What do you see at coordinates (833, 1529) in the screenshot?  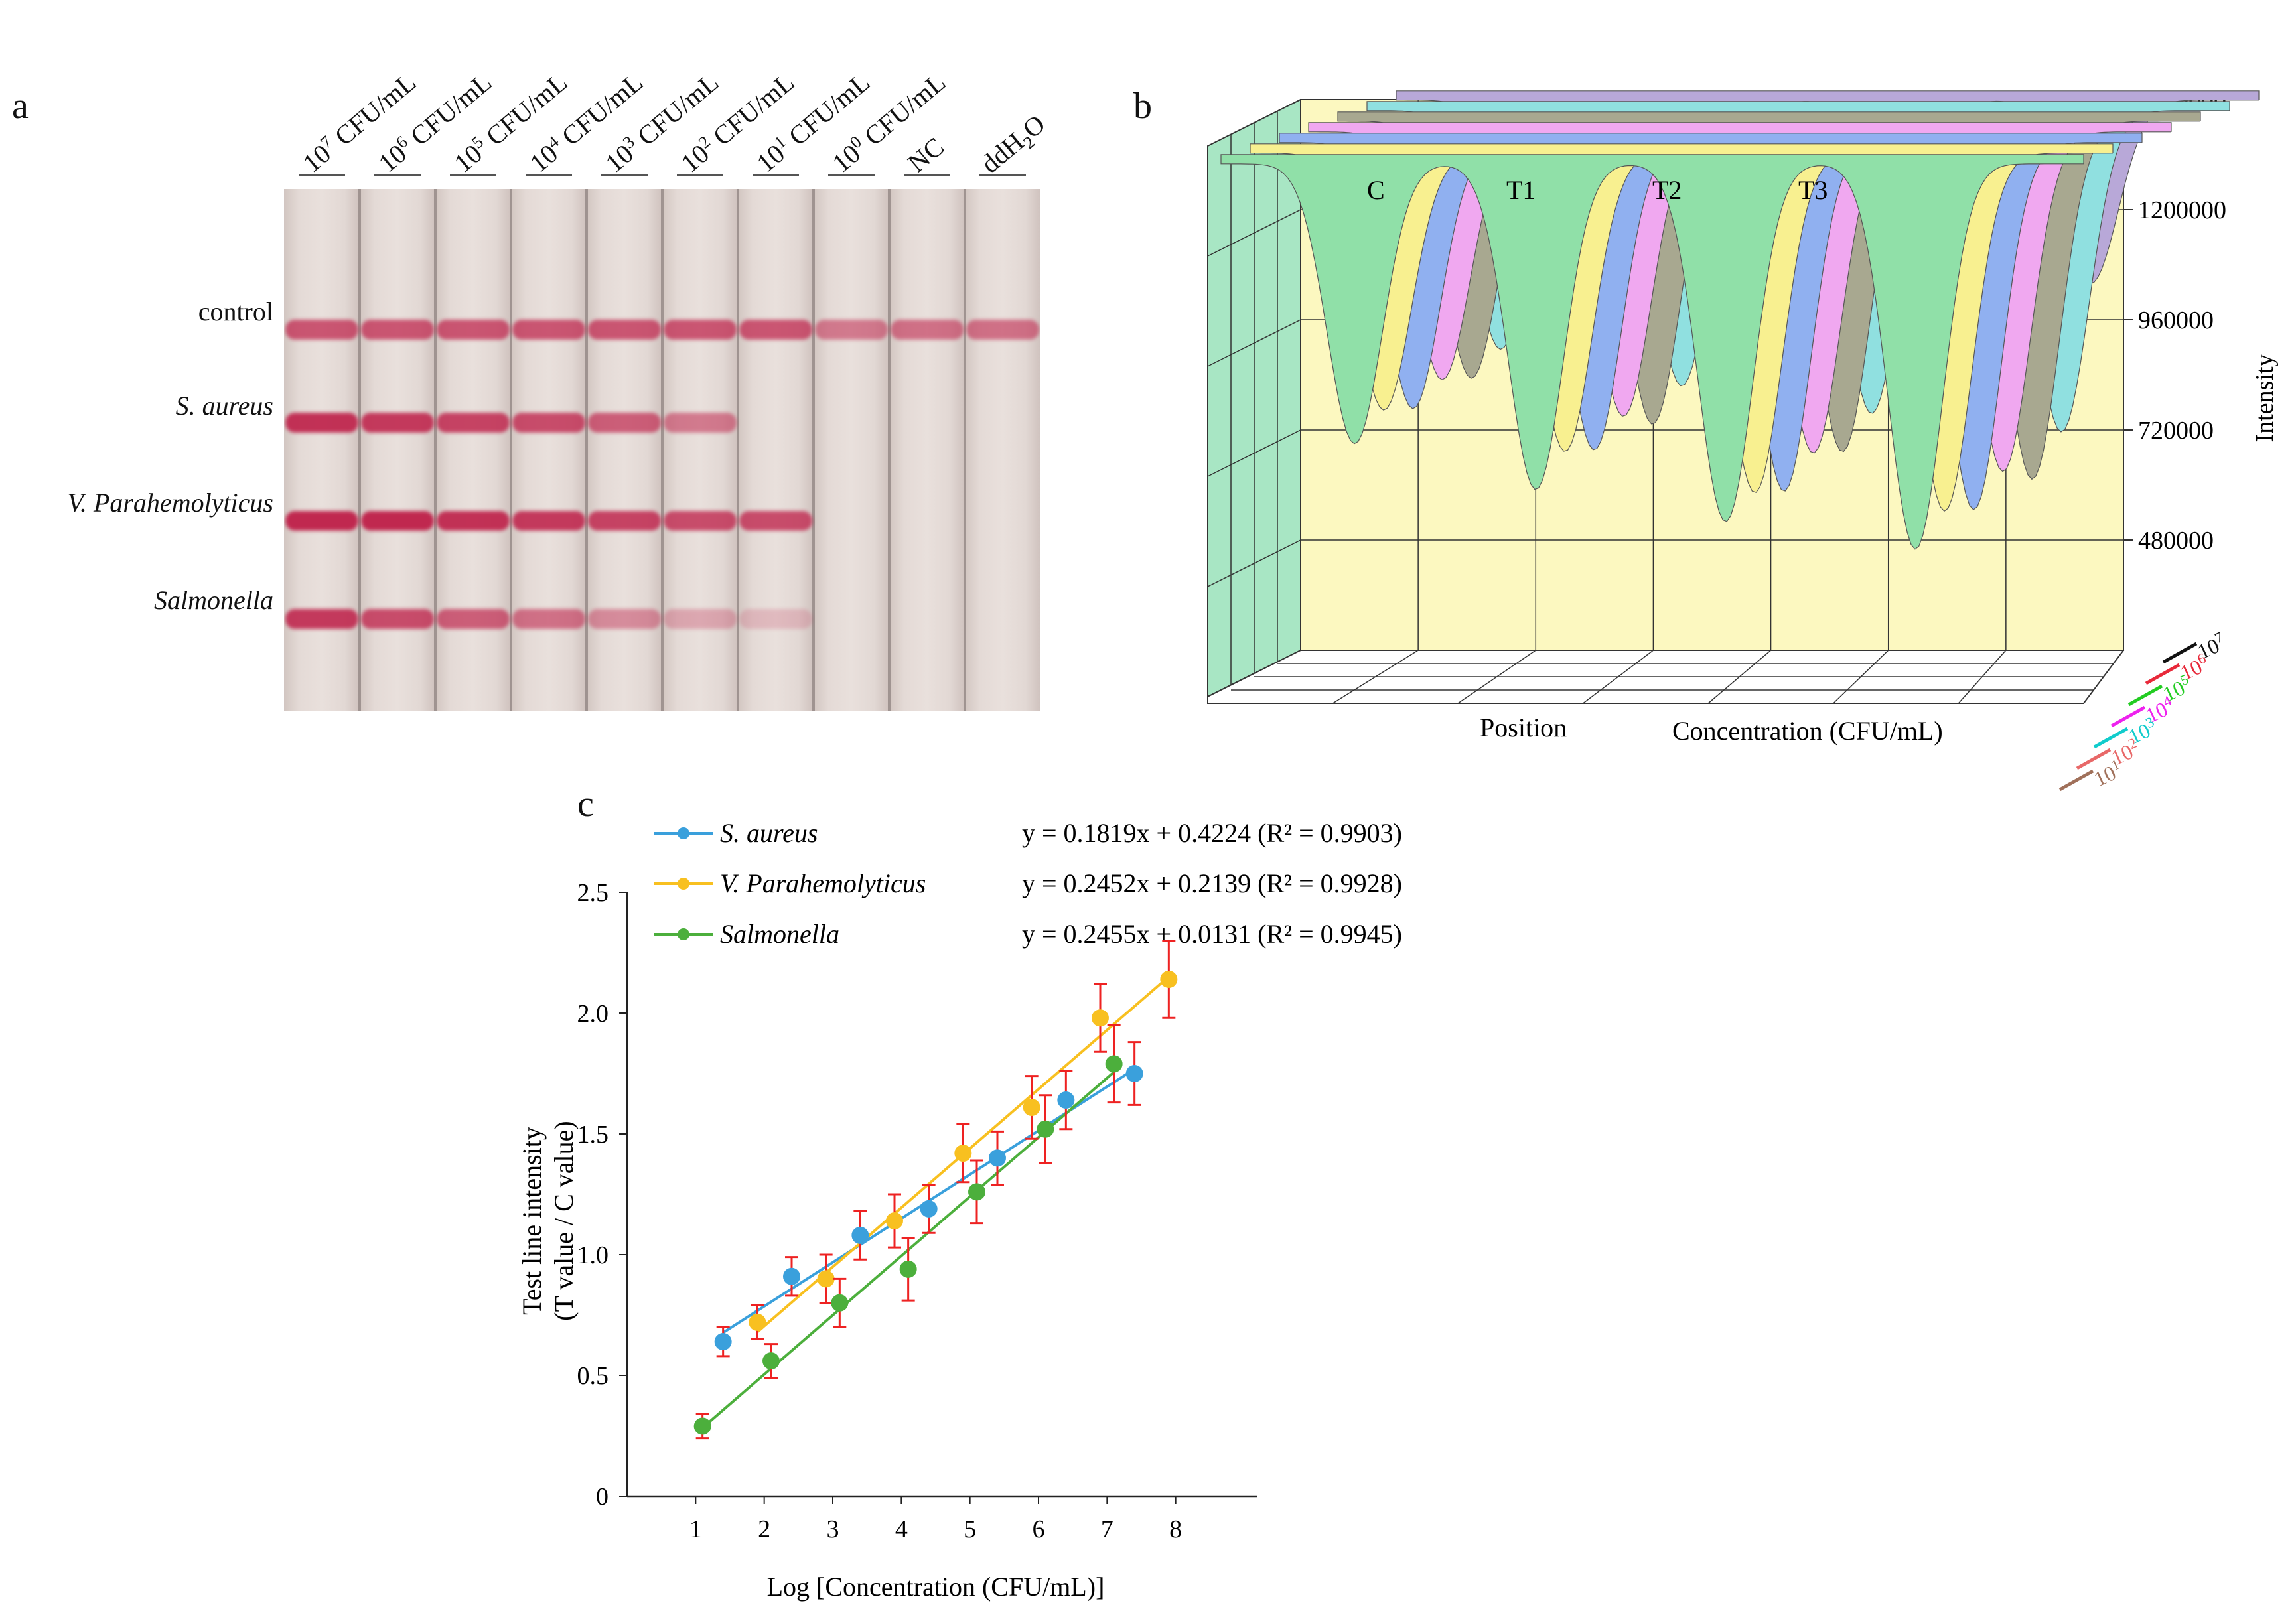 I see `x-tick-label: 3` at bounding box center [833, 1529].